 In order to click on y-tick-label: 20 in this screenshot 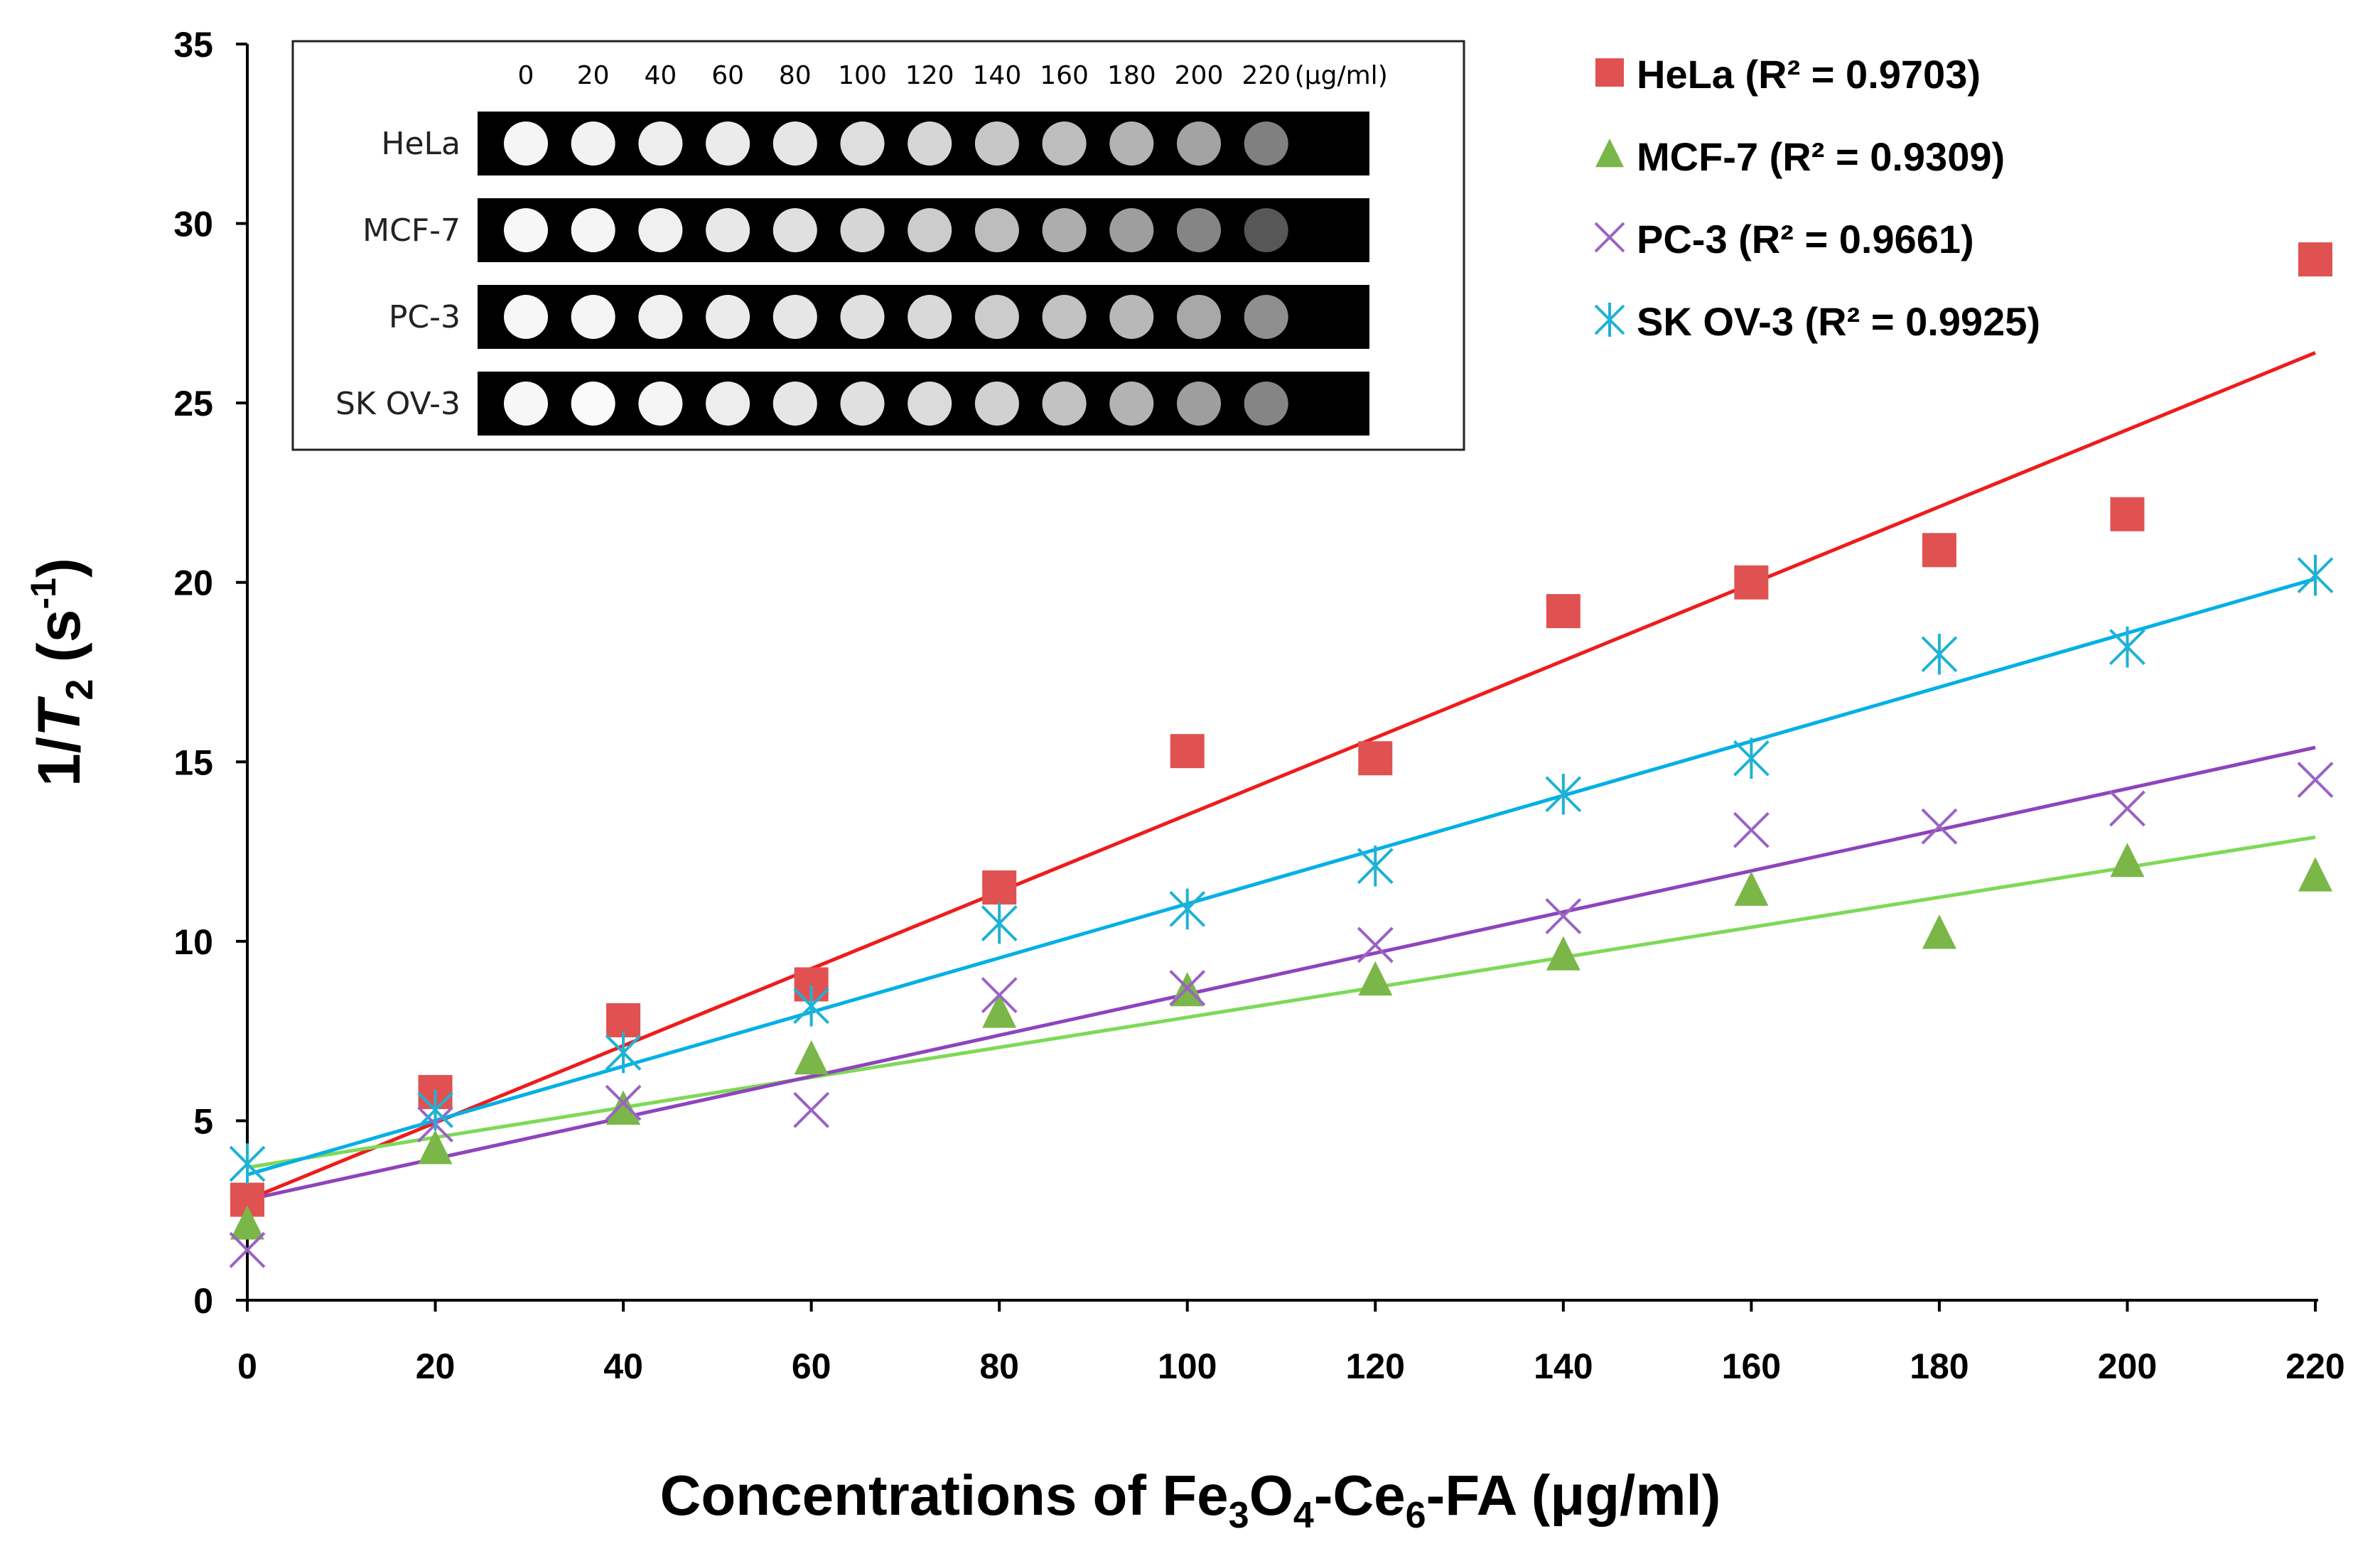, I will do `click(193, 583)`.